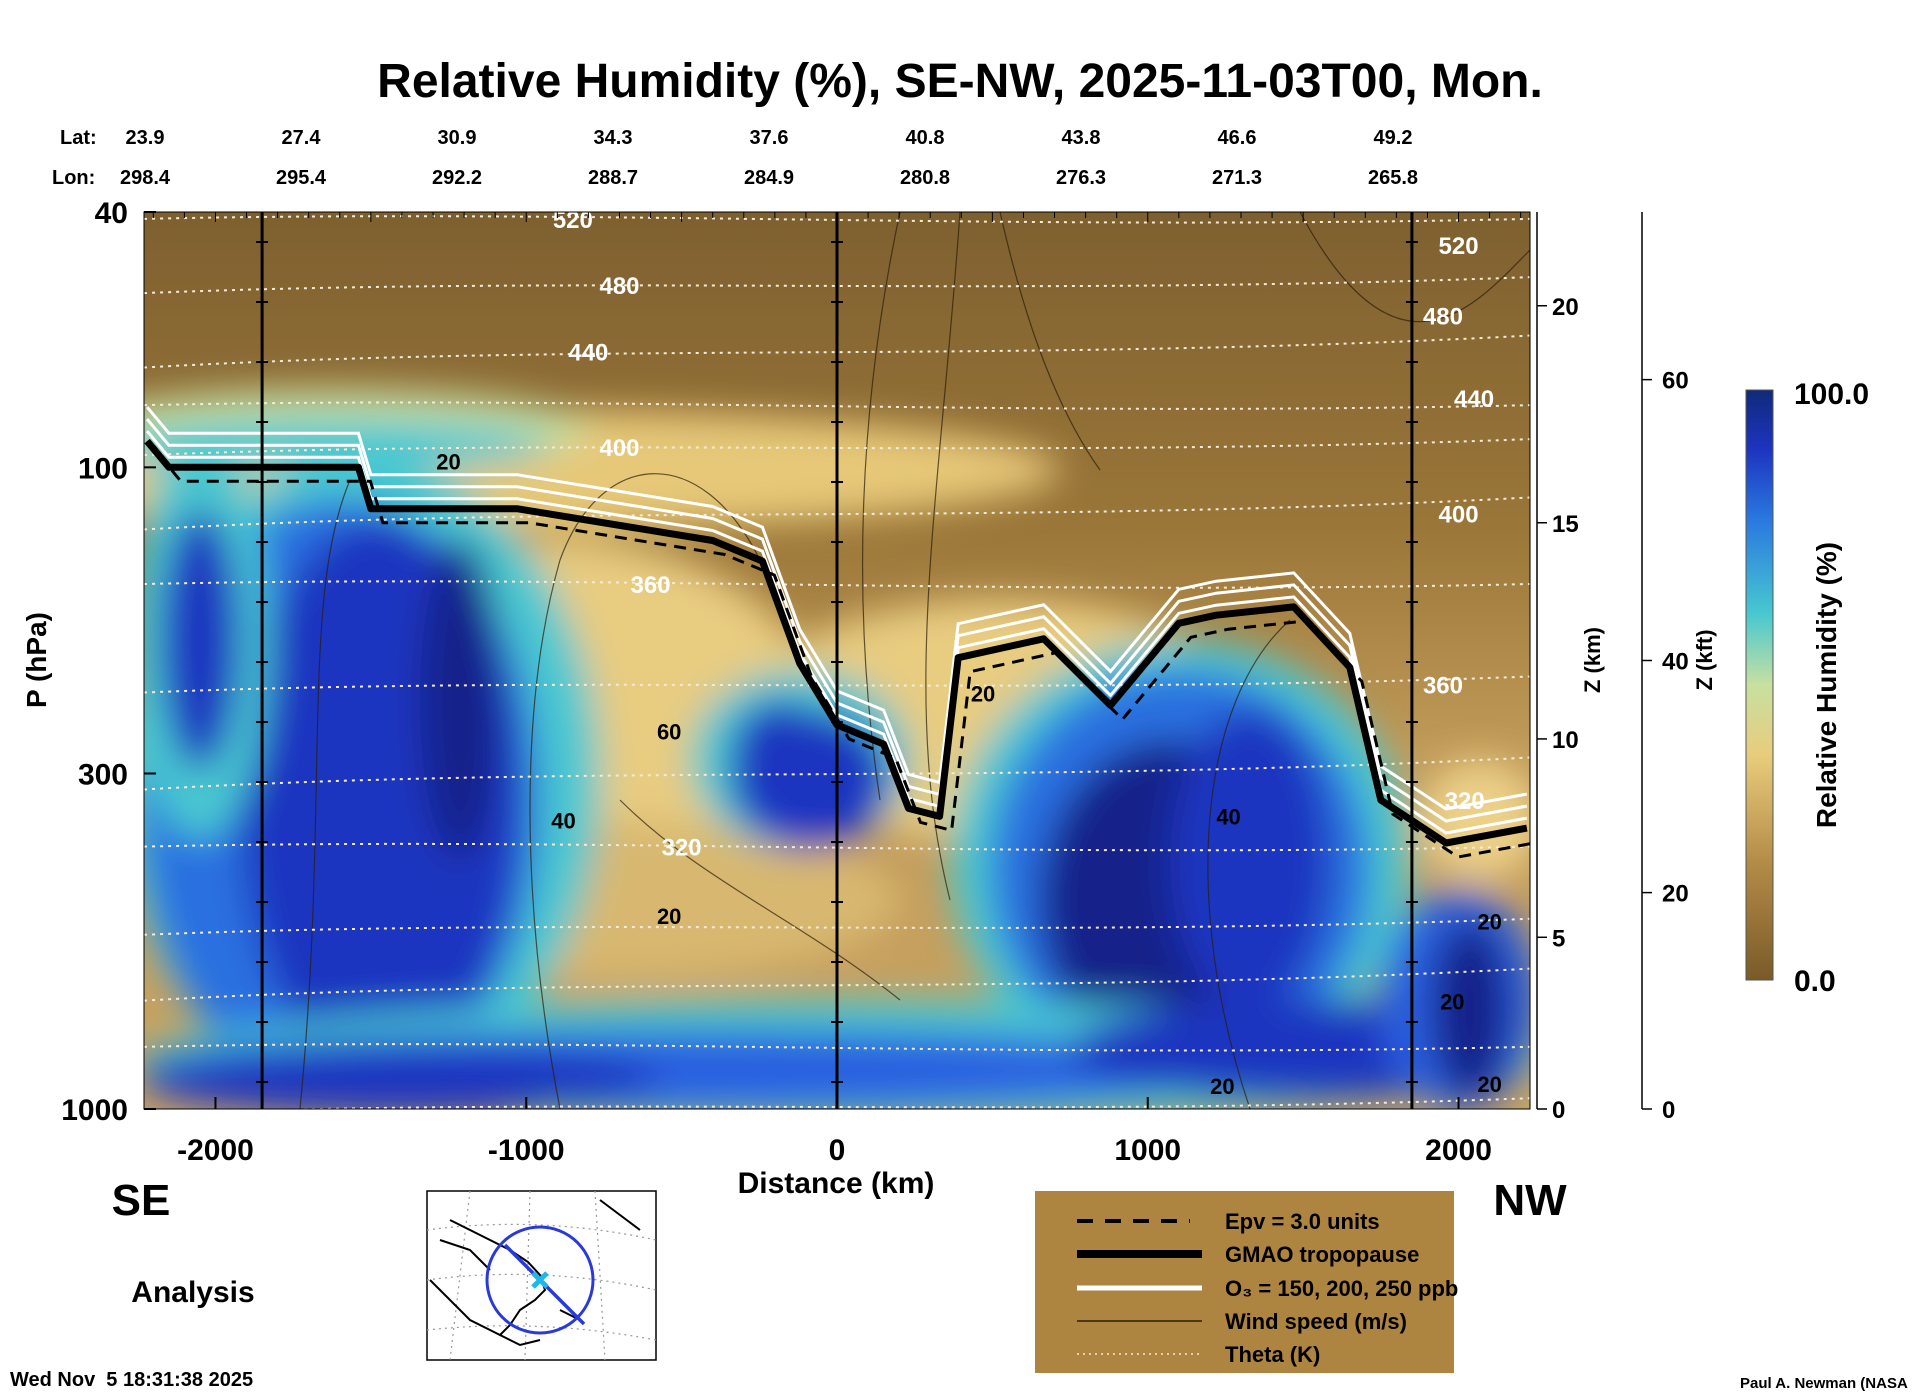 This screenshot has width=1926, height=1394. Describe the element at coordinates (94, 1110) in the screenshot. I see `y-tick-label: 1000` at that location.